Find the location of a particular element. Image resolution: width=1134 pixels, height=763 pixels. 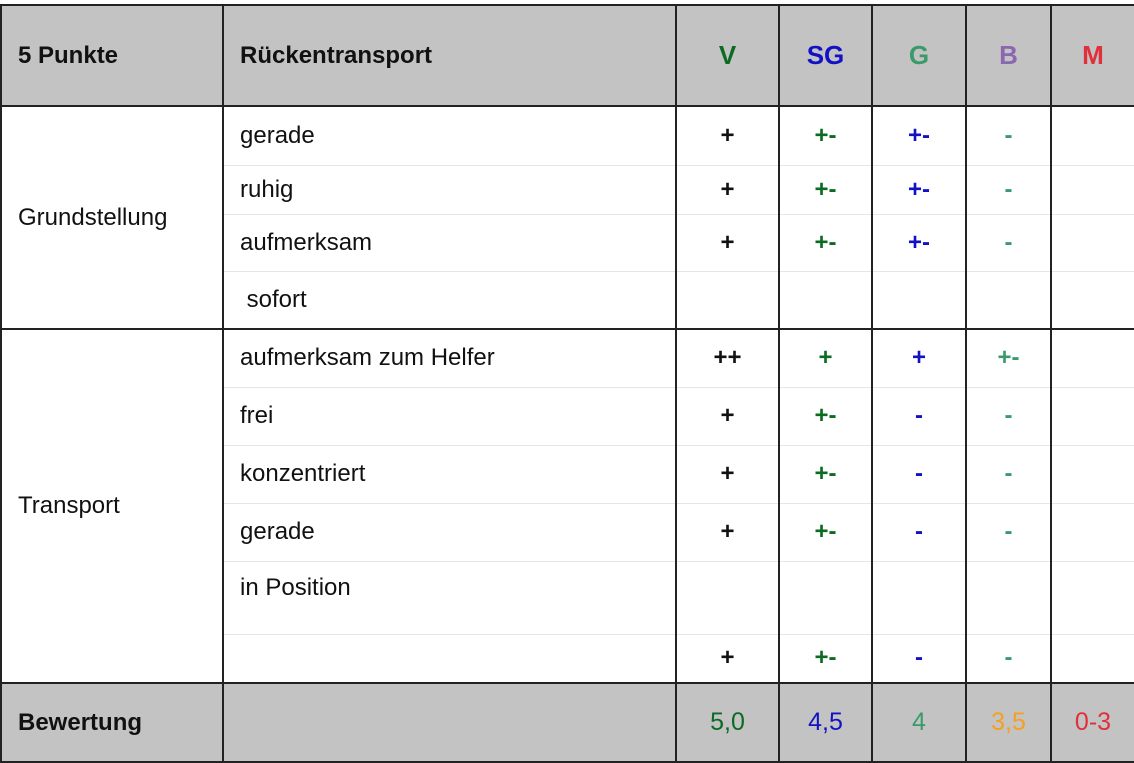

table-row: konzentriert + +- - - is located at coordinates (567, 474).